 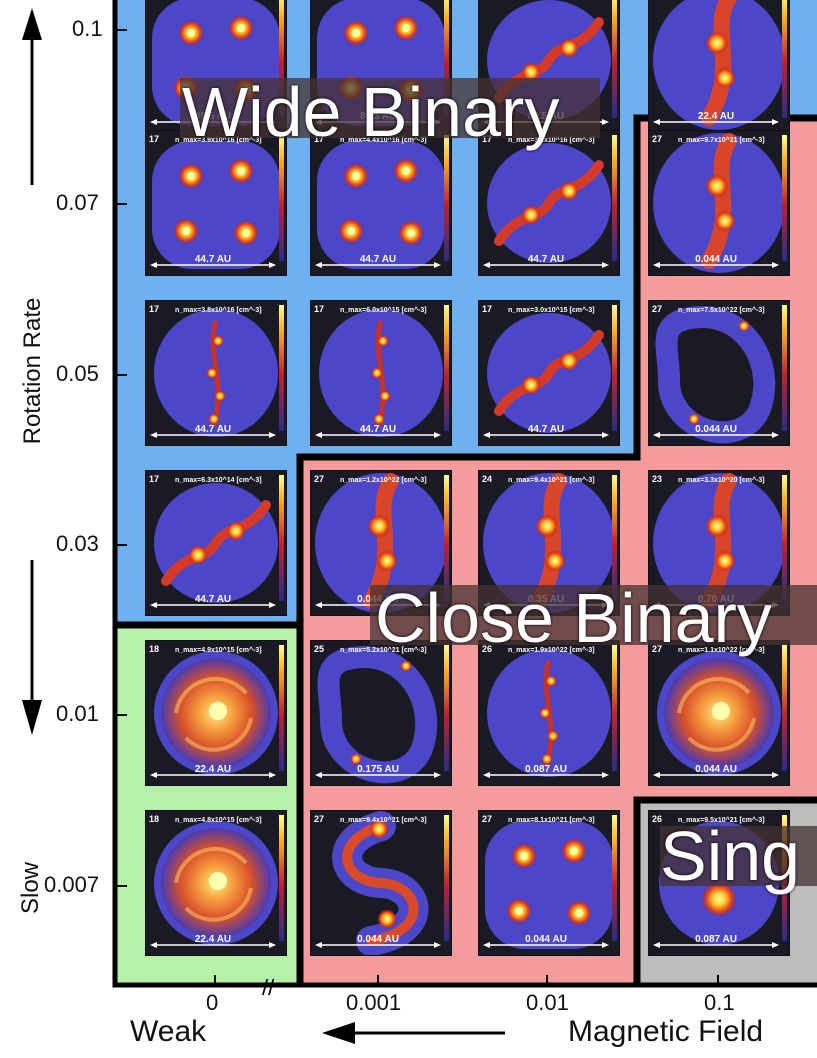 I want to click on wide-binary-label: Wide Binary, so click(x=371, y=112).